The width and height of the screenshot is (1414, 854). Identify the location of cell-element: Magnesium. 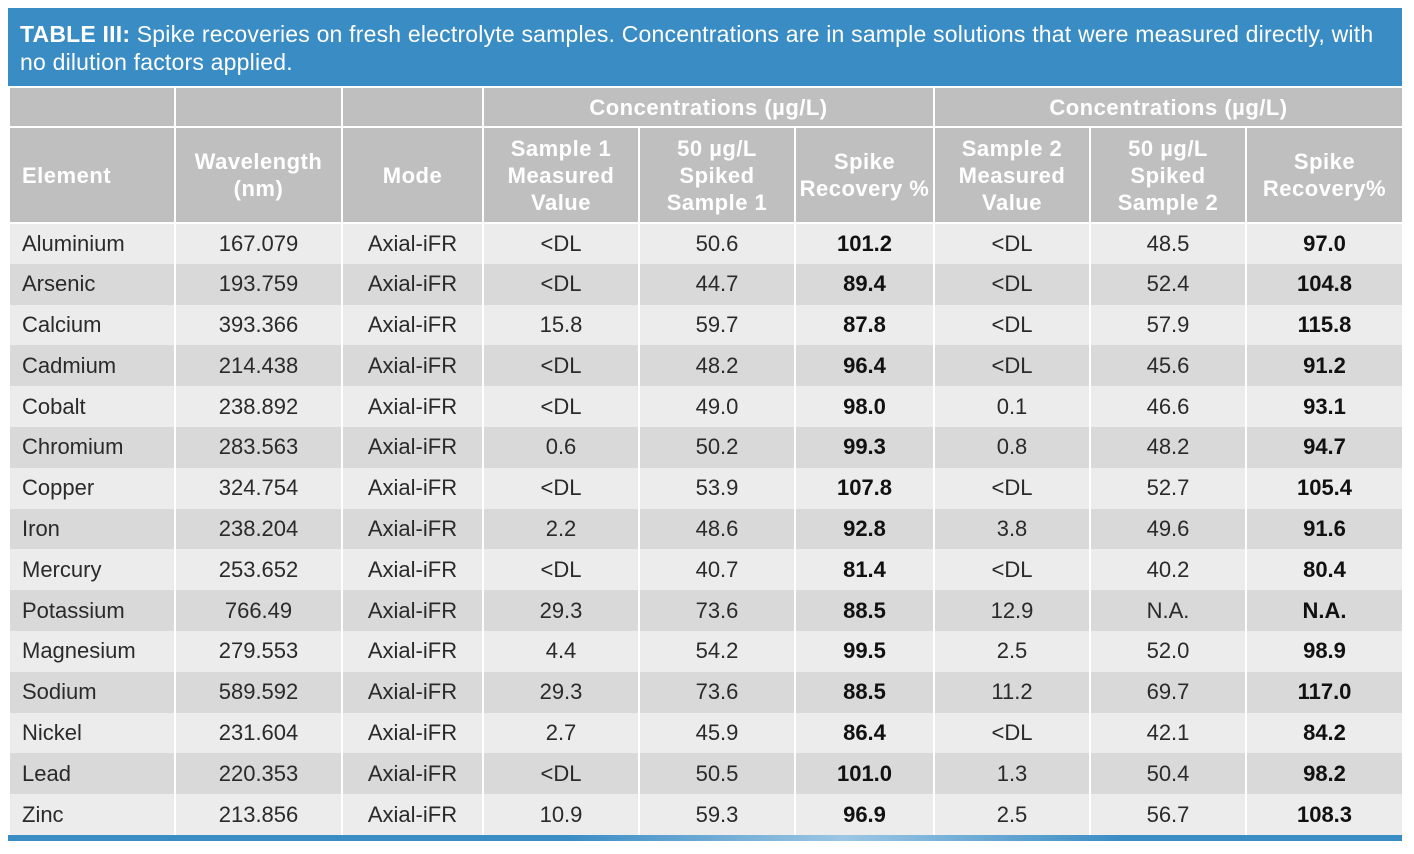
(92, 651).